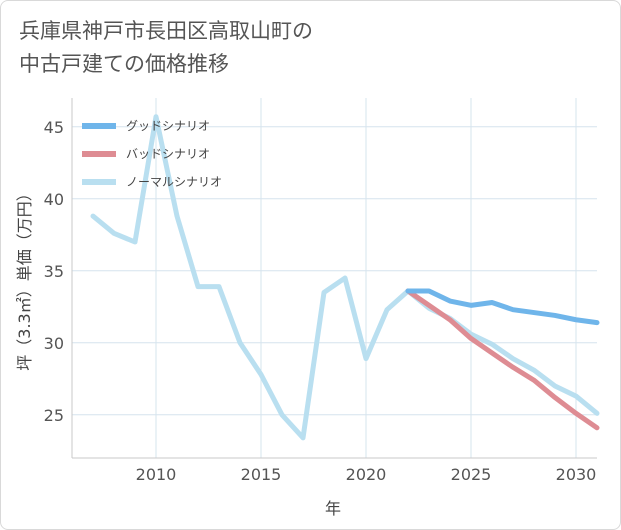  What do you see at coordinates (156, 474) in the screenshot?
I see `x-tick-label: 2010` at bounding box center [156, 474].